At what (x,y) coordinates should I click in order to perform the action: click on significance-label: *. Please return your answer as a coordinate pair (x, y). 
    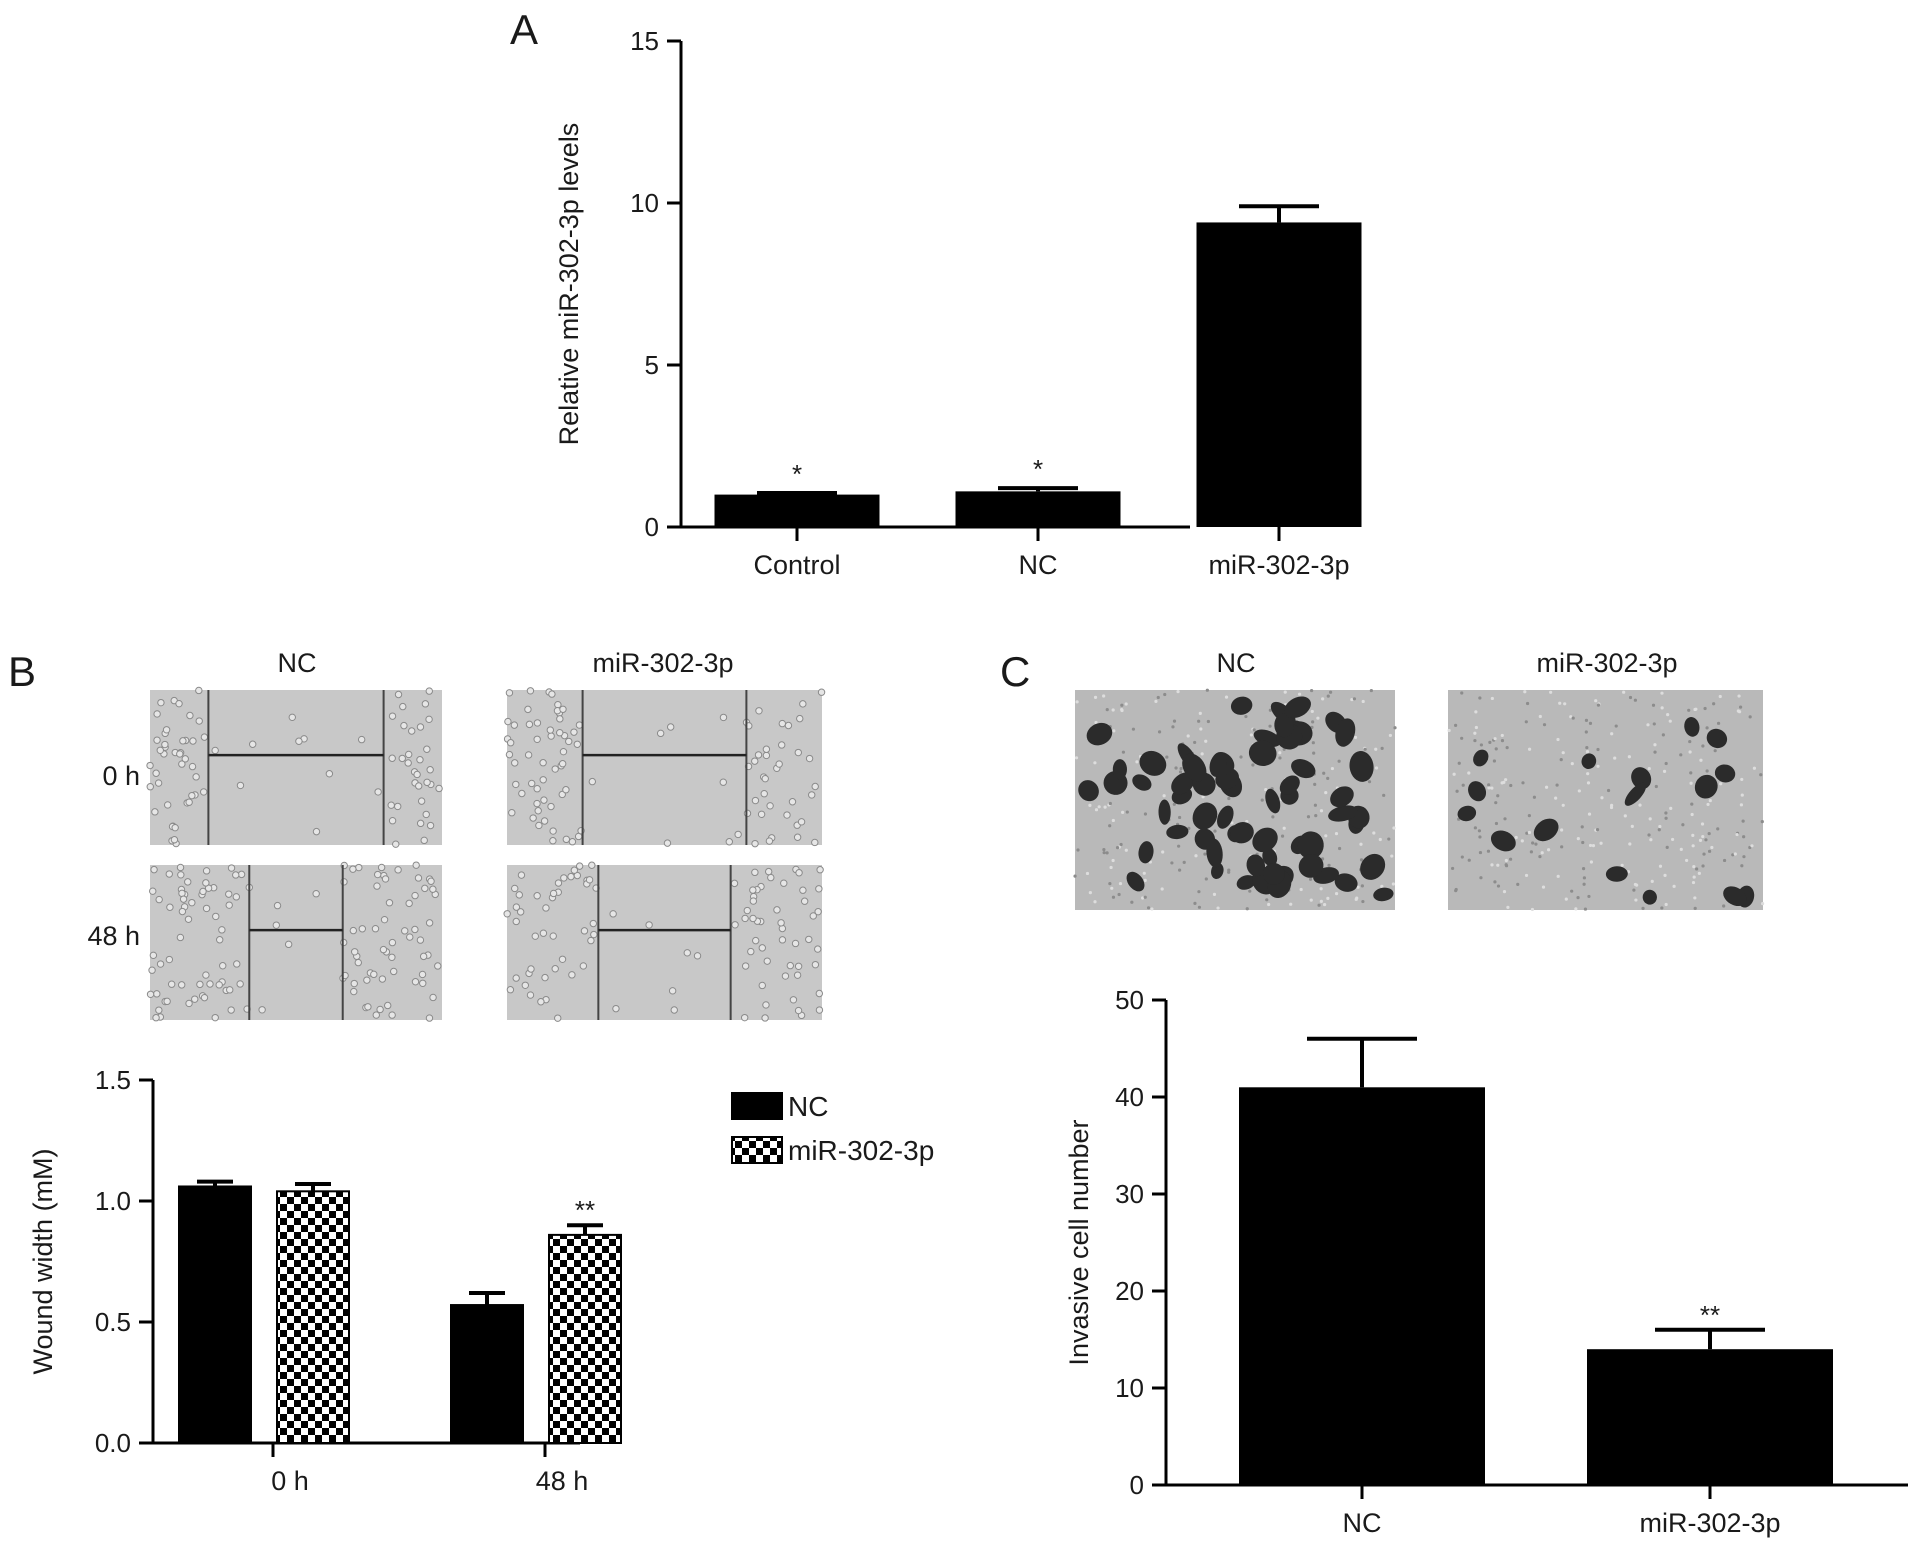
    Looking at the image, I should click on (1038, 469).